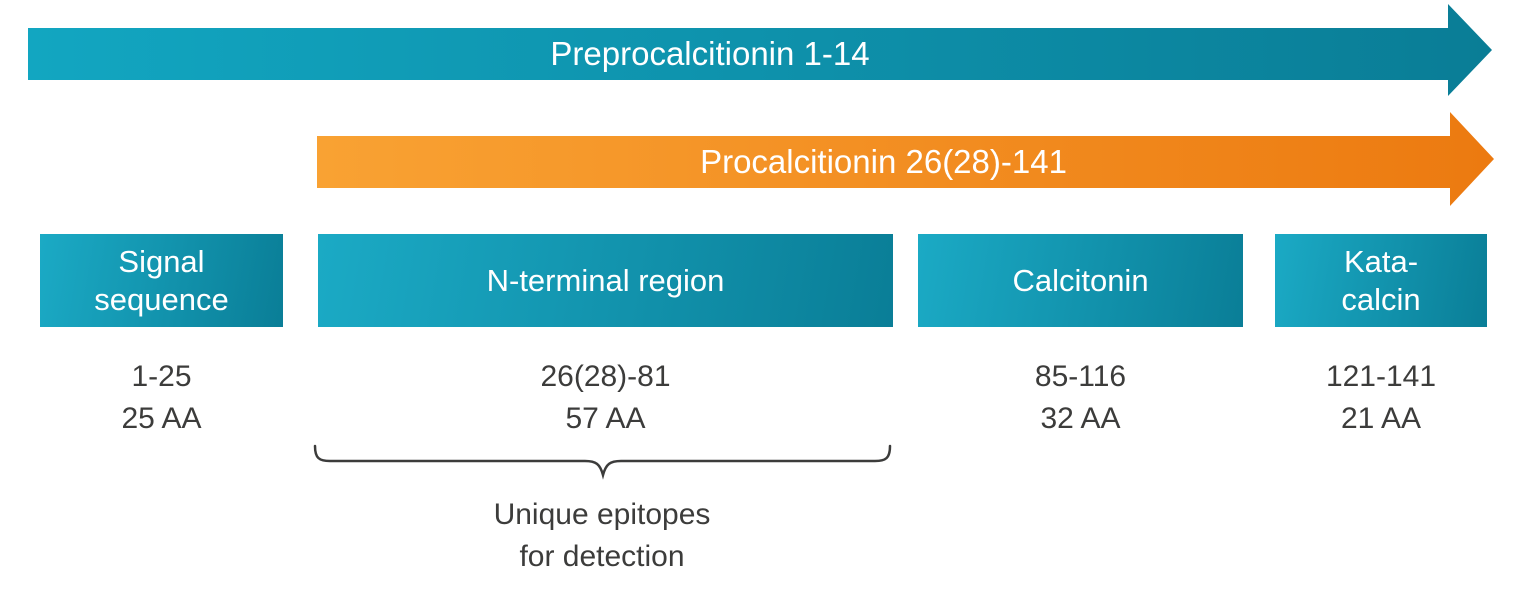 Image resolution: width=1533 pixels, height=600 pixels. I want to click on segment-box-signal-sequence: Signal sequence, so click(161, 280).